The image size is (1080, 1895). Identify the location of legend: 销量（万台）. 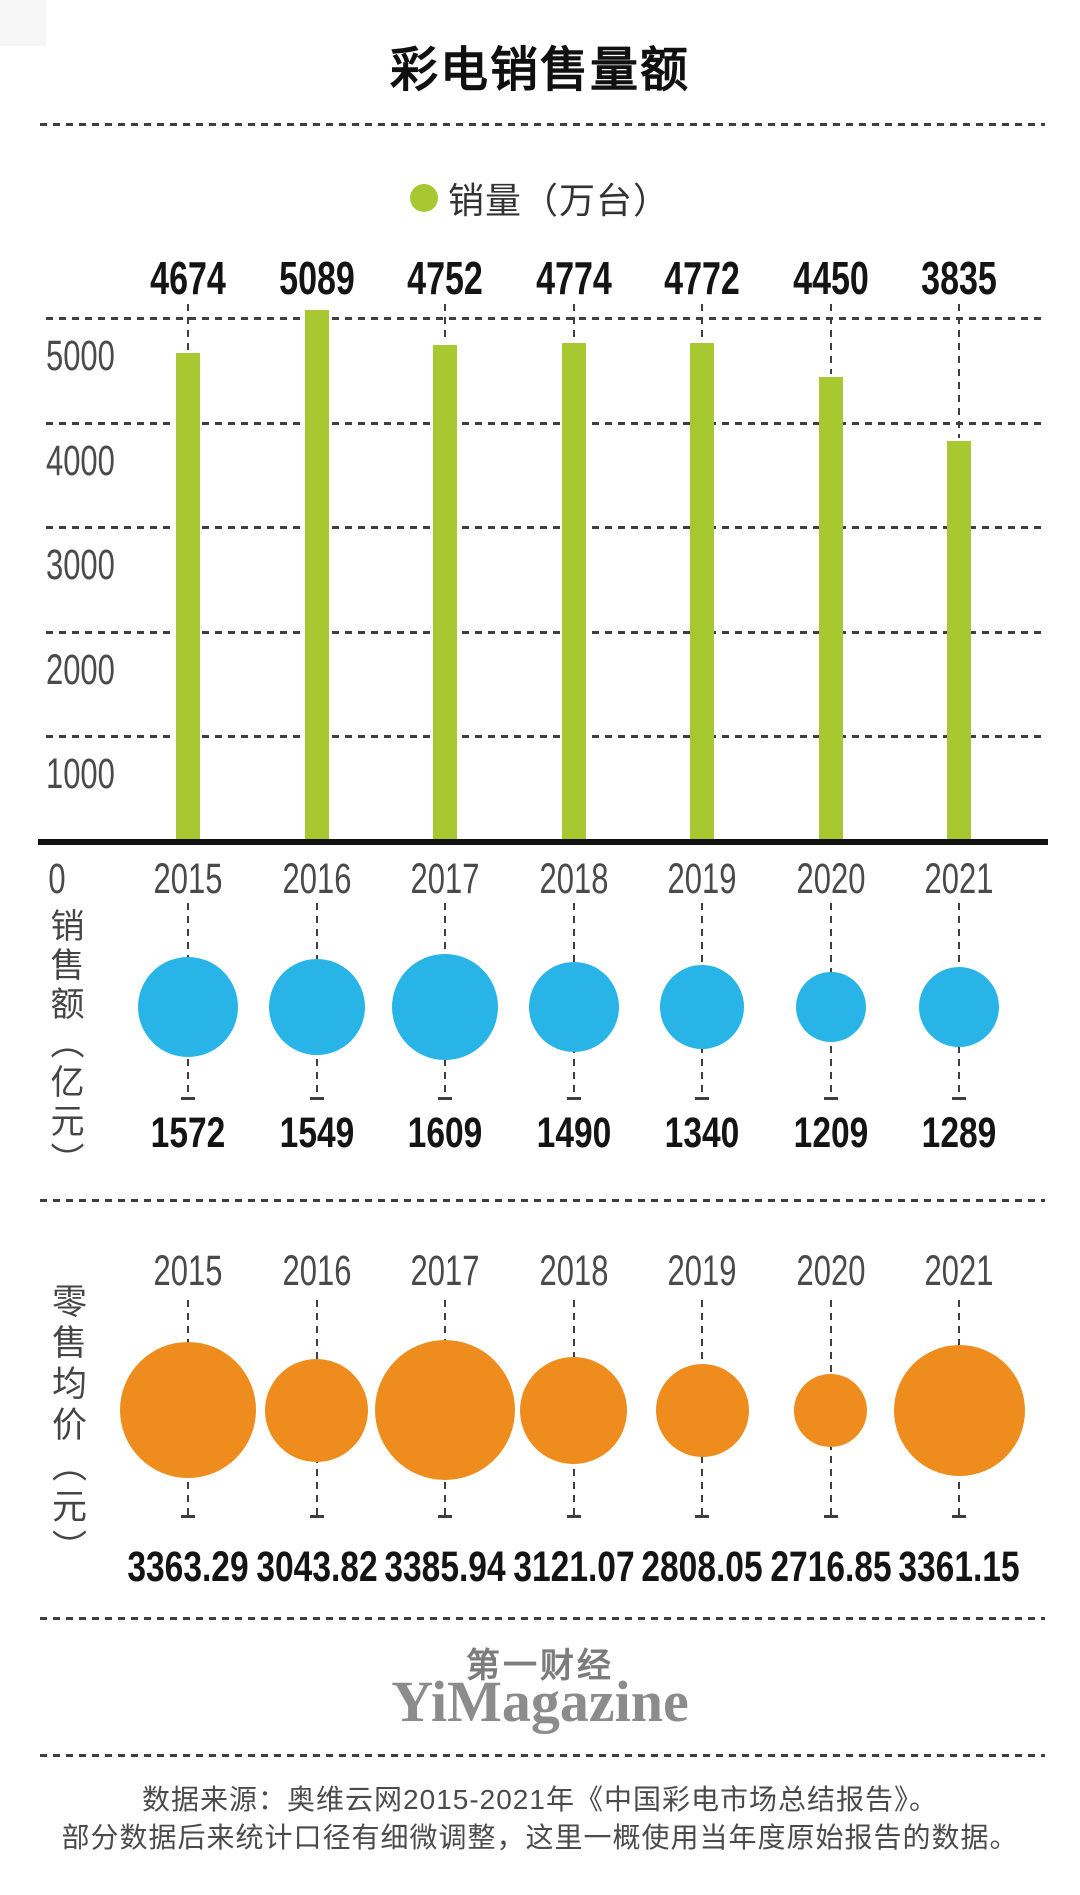
(540, 198).